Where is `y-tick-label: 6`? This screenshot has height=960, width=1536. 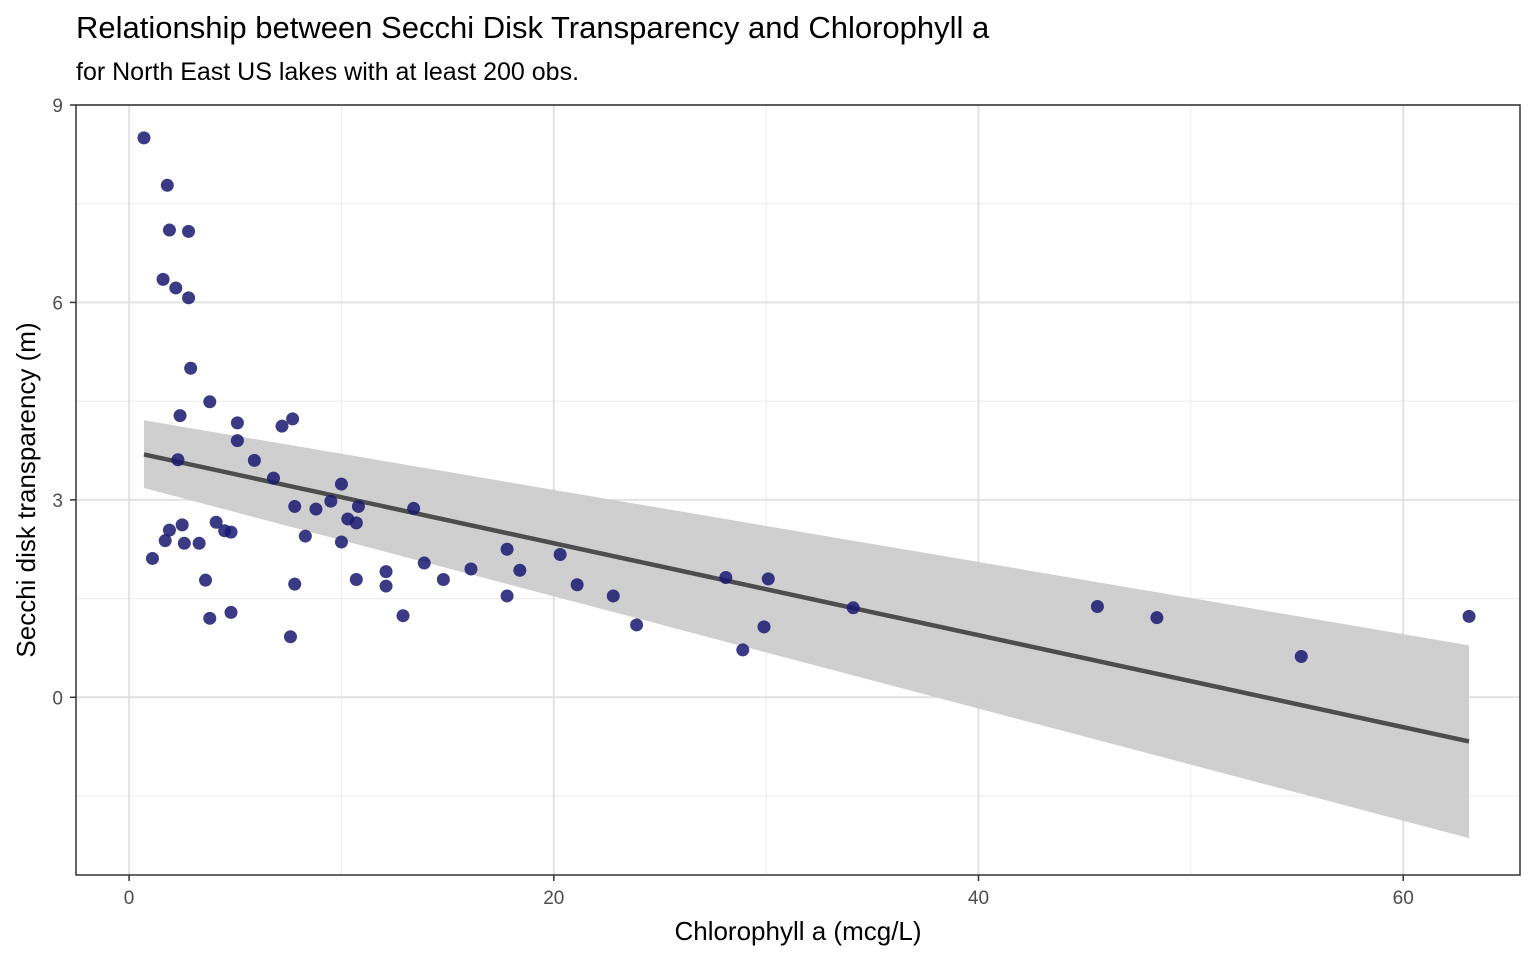
y-tick-label: 6 is located at coordinates (57, 303).